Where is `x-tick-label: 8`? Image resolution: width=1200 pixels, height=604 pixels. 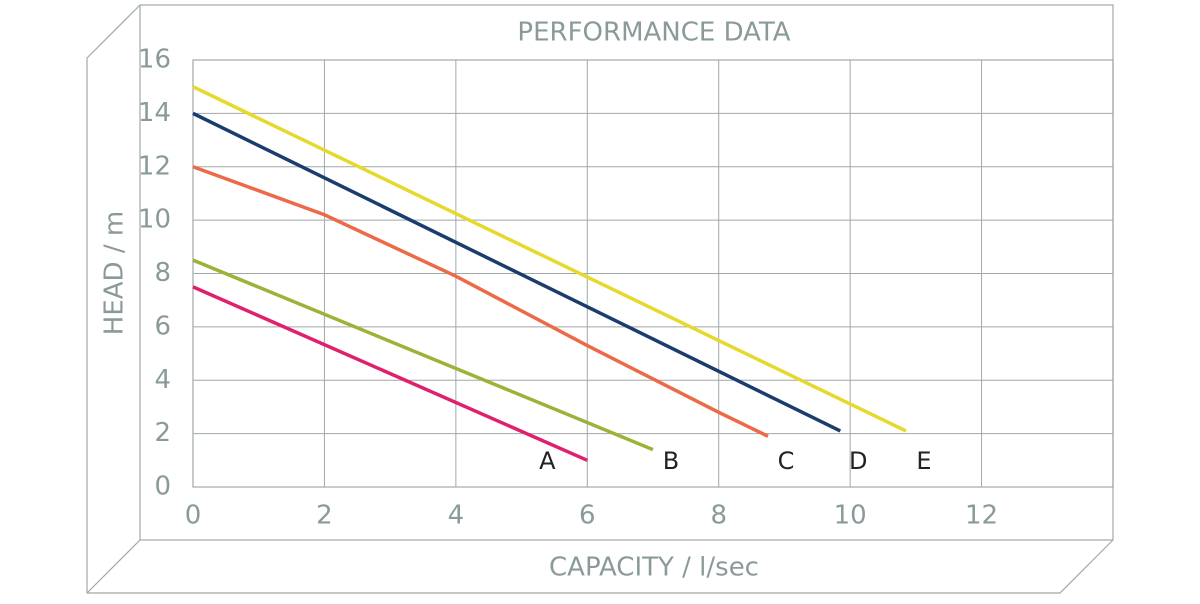 x-tick-label: 8 is located at coordinates (718, 516).